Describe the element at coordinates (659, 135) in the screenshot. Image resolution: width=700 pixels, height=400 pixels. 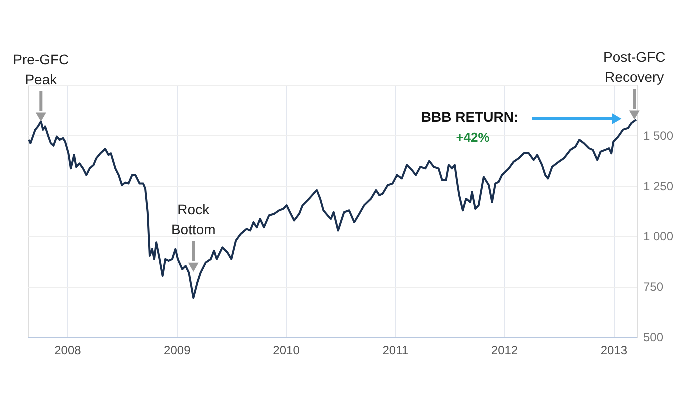
I see `y-tick-label: 1 500` at that location.